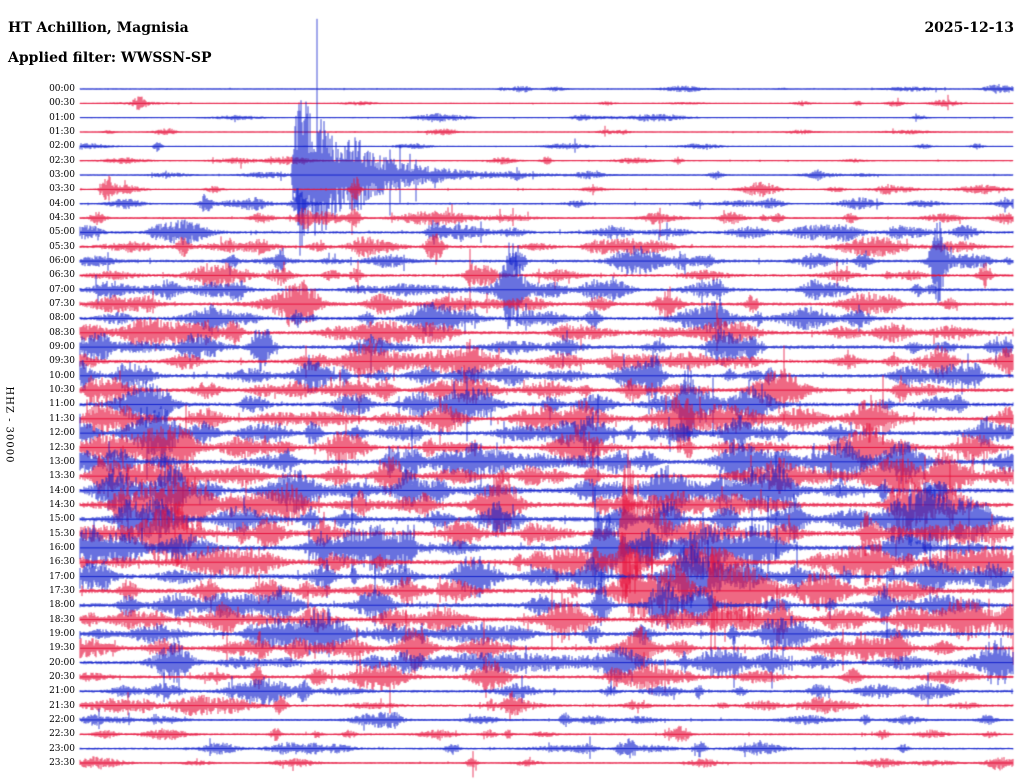 Image resolution: width=1024 pixels, height=780 pixels. What do you see at coordinates (62, 461) in the screenshot?
I see `time-label: 13:00` at bounding box center [62, 461].